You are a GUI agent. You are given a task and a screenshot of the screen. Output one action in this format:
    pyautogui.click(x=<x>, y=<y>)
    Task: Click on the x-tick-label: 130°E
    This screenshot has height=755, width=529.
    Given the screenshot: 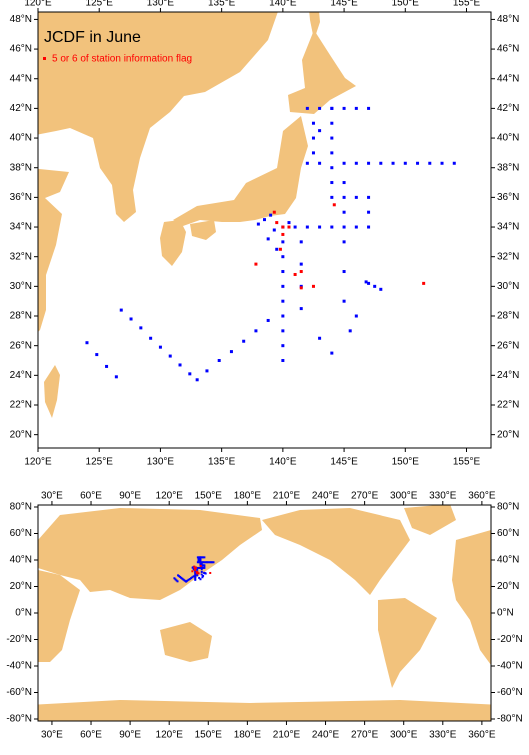 What is the action you would take?
    pyautogui.click(x=161, y=4)
    